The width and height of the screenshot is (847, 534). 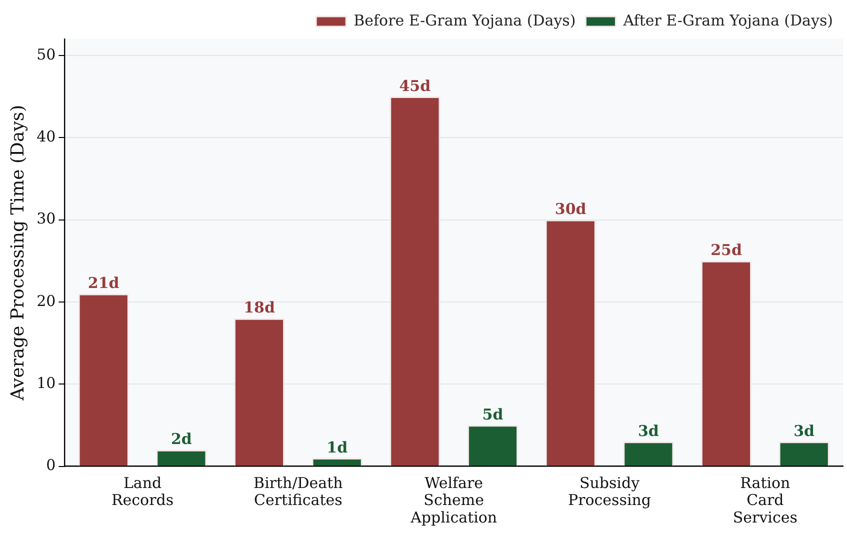 What do you see at coordinates (337, 447) in the screenshot?
I see `data-label: 1d` at bounding box center [337, 447].